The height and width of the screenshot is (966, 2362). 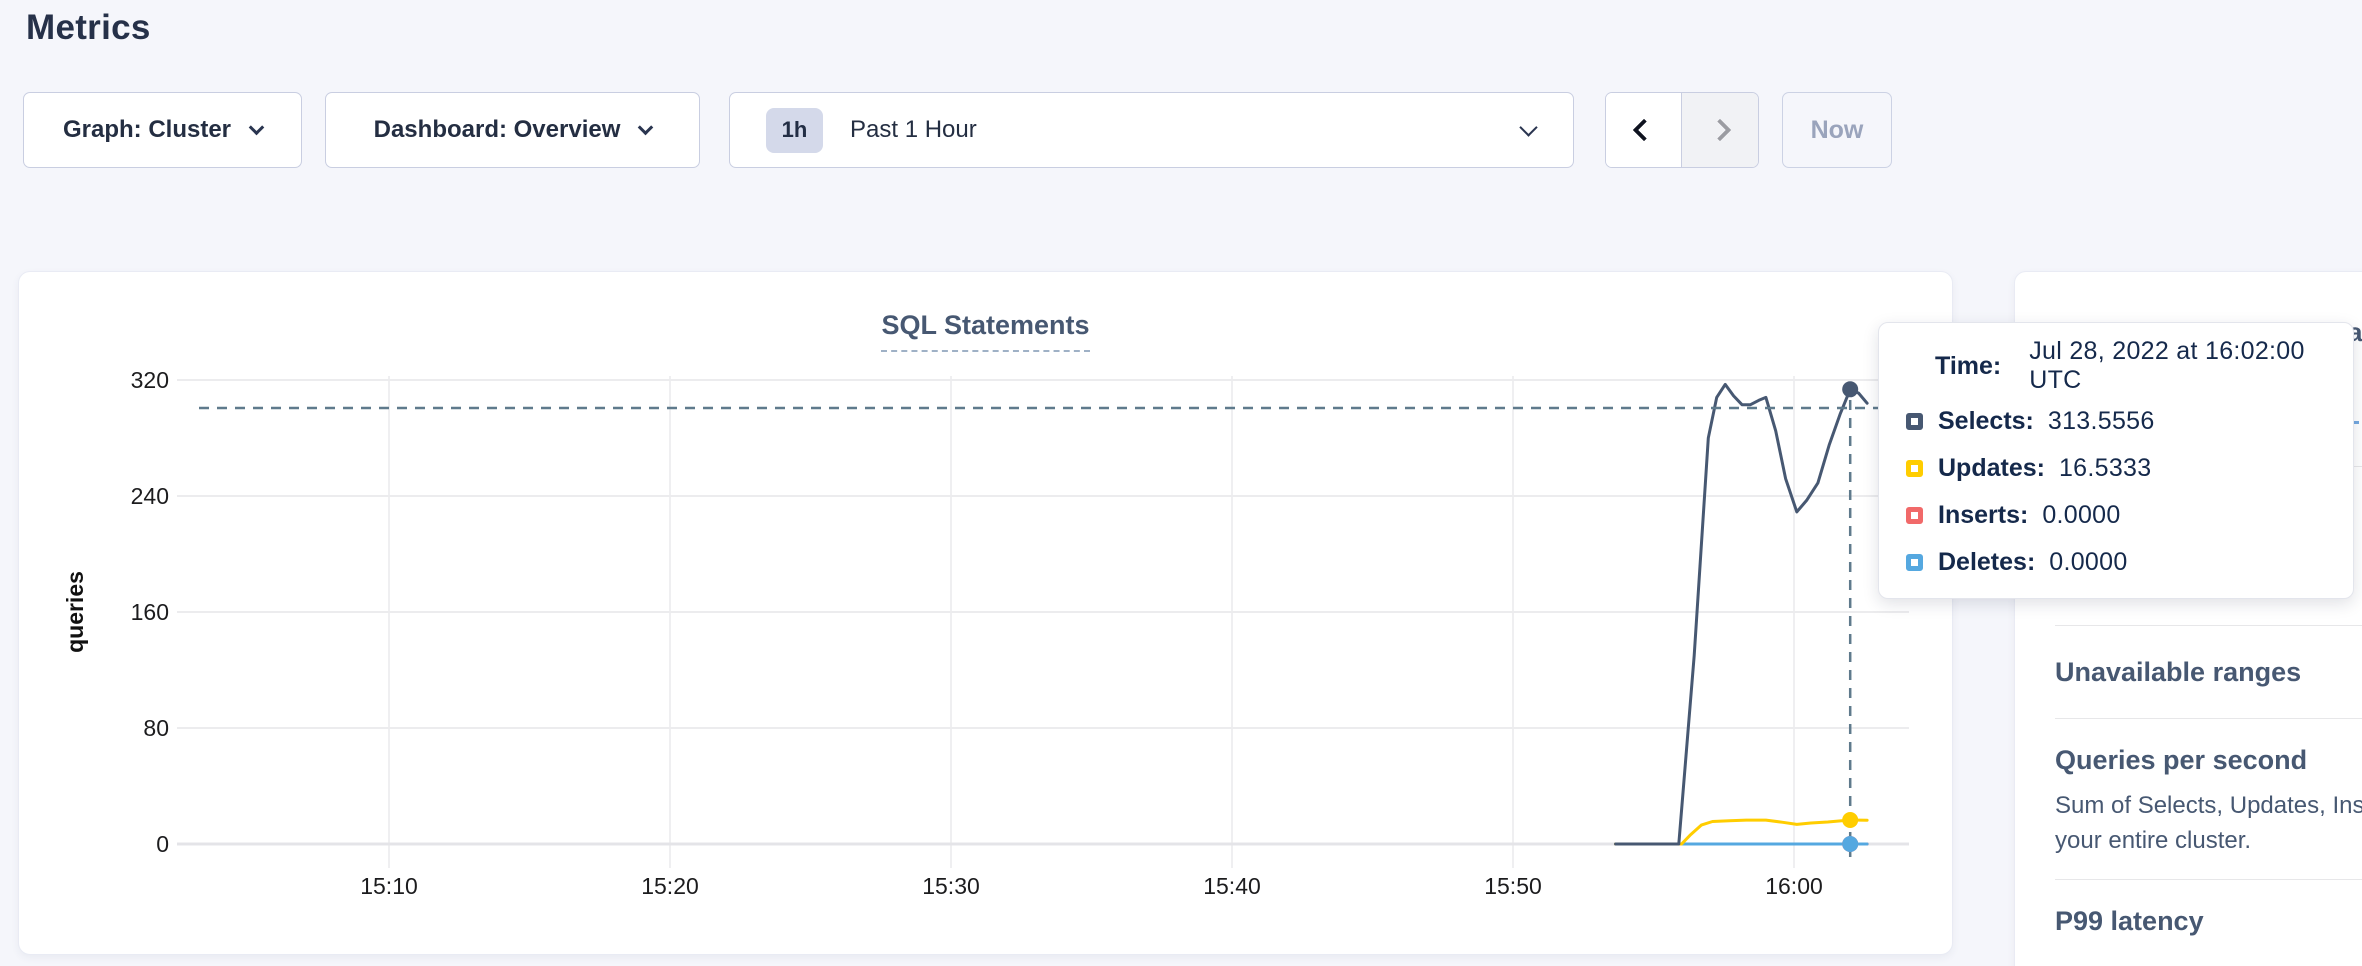 What do you see at coordinates (1968, 365) in the screenshot?
I see `tooltip-time-label: Time:` at bounding box center [1968, 365].